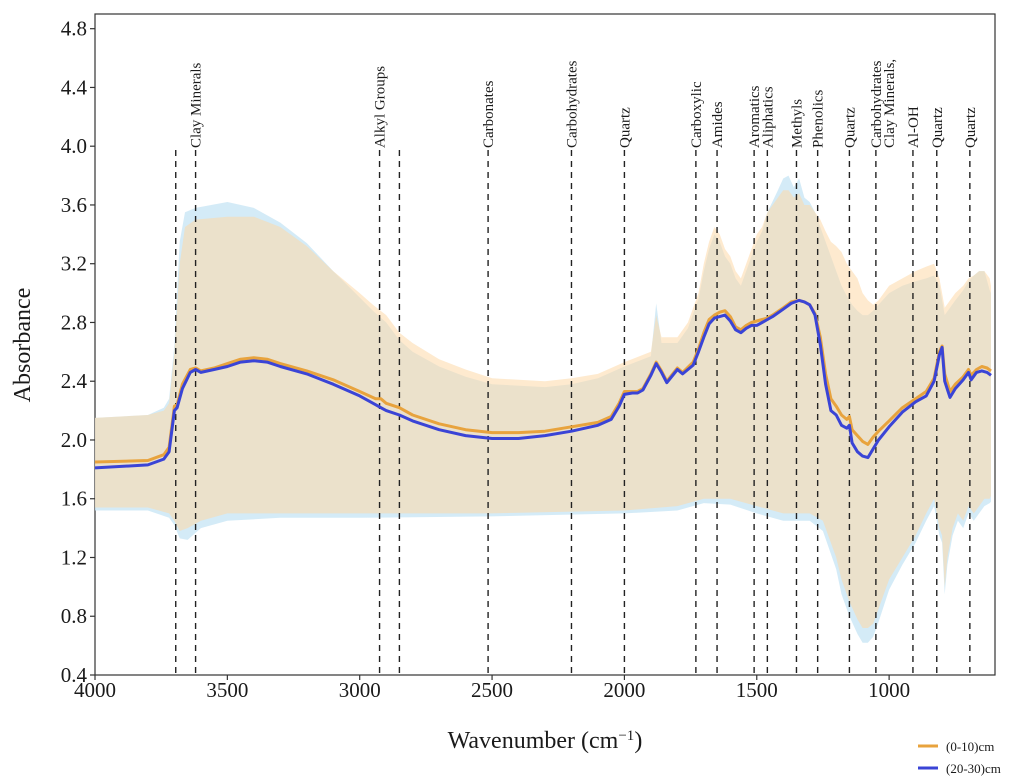  Describe the element at coordinates (624, 690) in the screenshot. I see `x-tick-label: 2000` at that location.